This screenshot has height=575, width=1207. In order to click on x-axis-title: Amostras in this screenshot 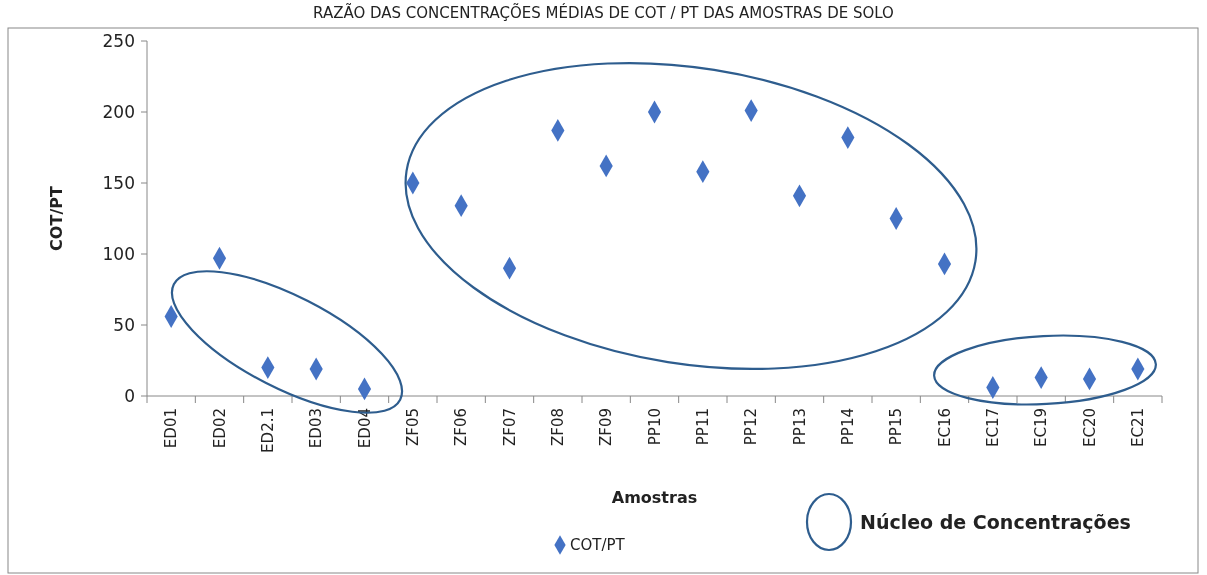, I will do `click(654, 497)`.